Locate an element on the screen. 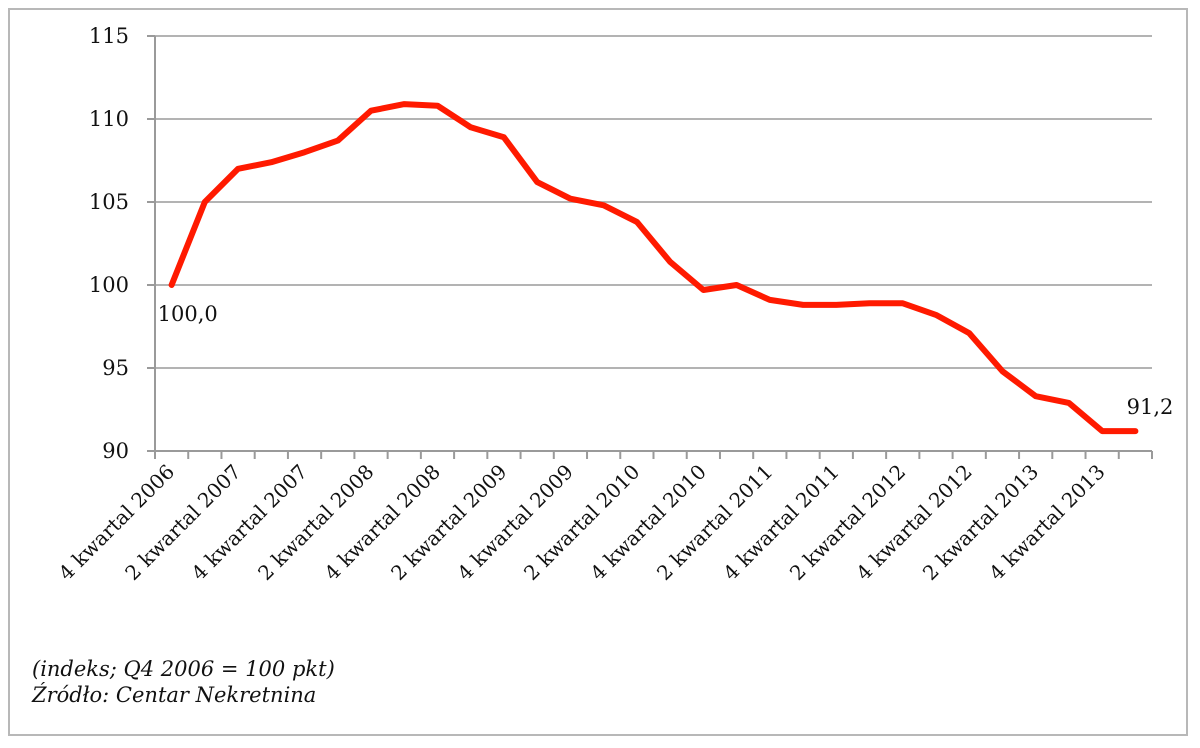 The image size is (1200, 748). y-tick-label: 100 is located at coordinates (109, 285).